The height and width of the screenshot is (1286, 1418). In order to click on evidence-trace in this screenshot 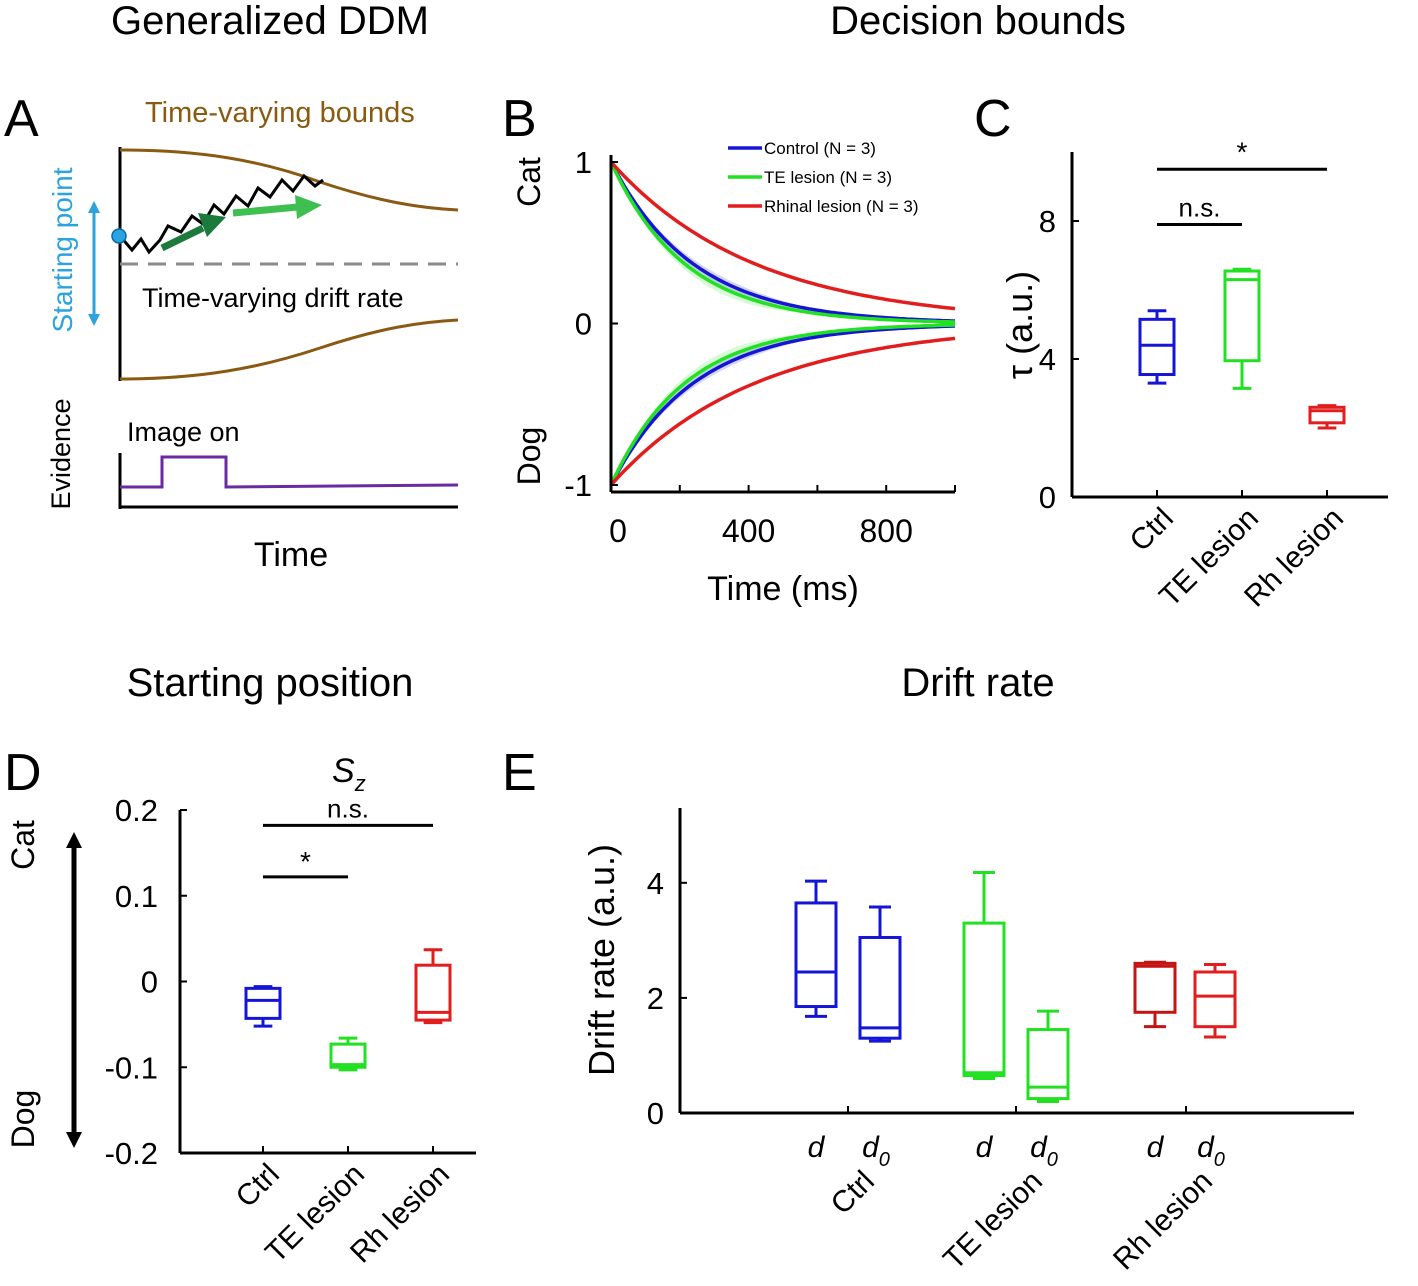, I will do `click(221, 214)`.